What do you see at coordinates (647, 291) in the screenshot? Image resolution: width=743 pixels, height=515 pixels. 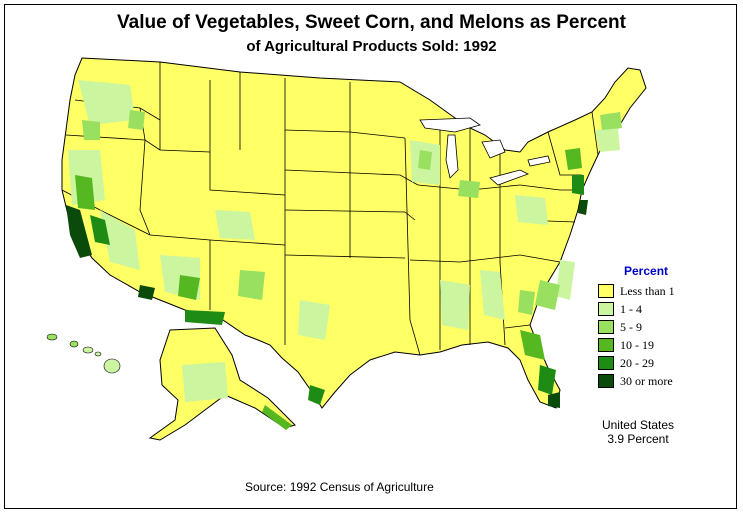 I see `legend-label: Less than 1` at bounding box center [647, 291].